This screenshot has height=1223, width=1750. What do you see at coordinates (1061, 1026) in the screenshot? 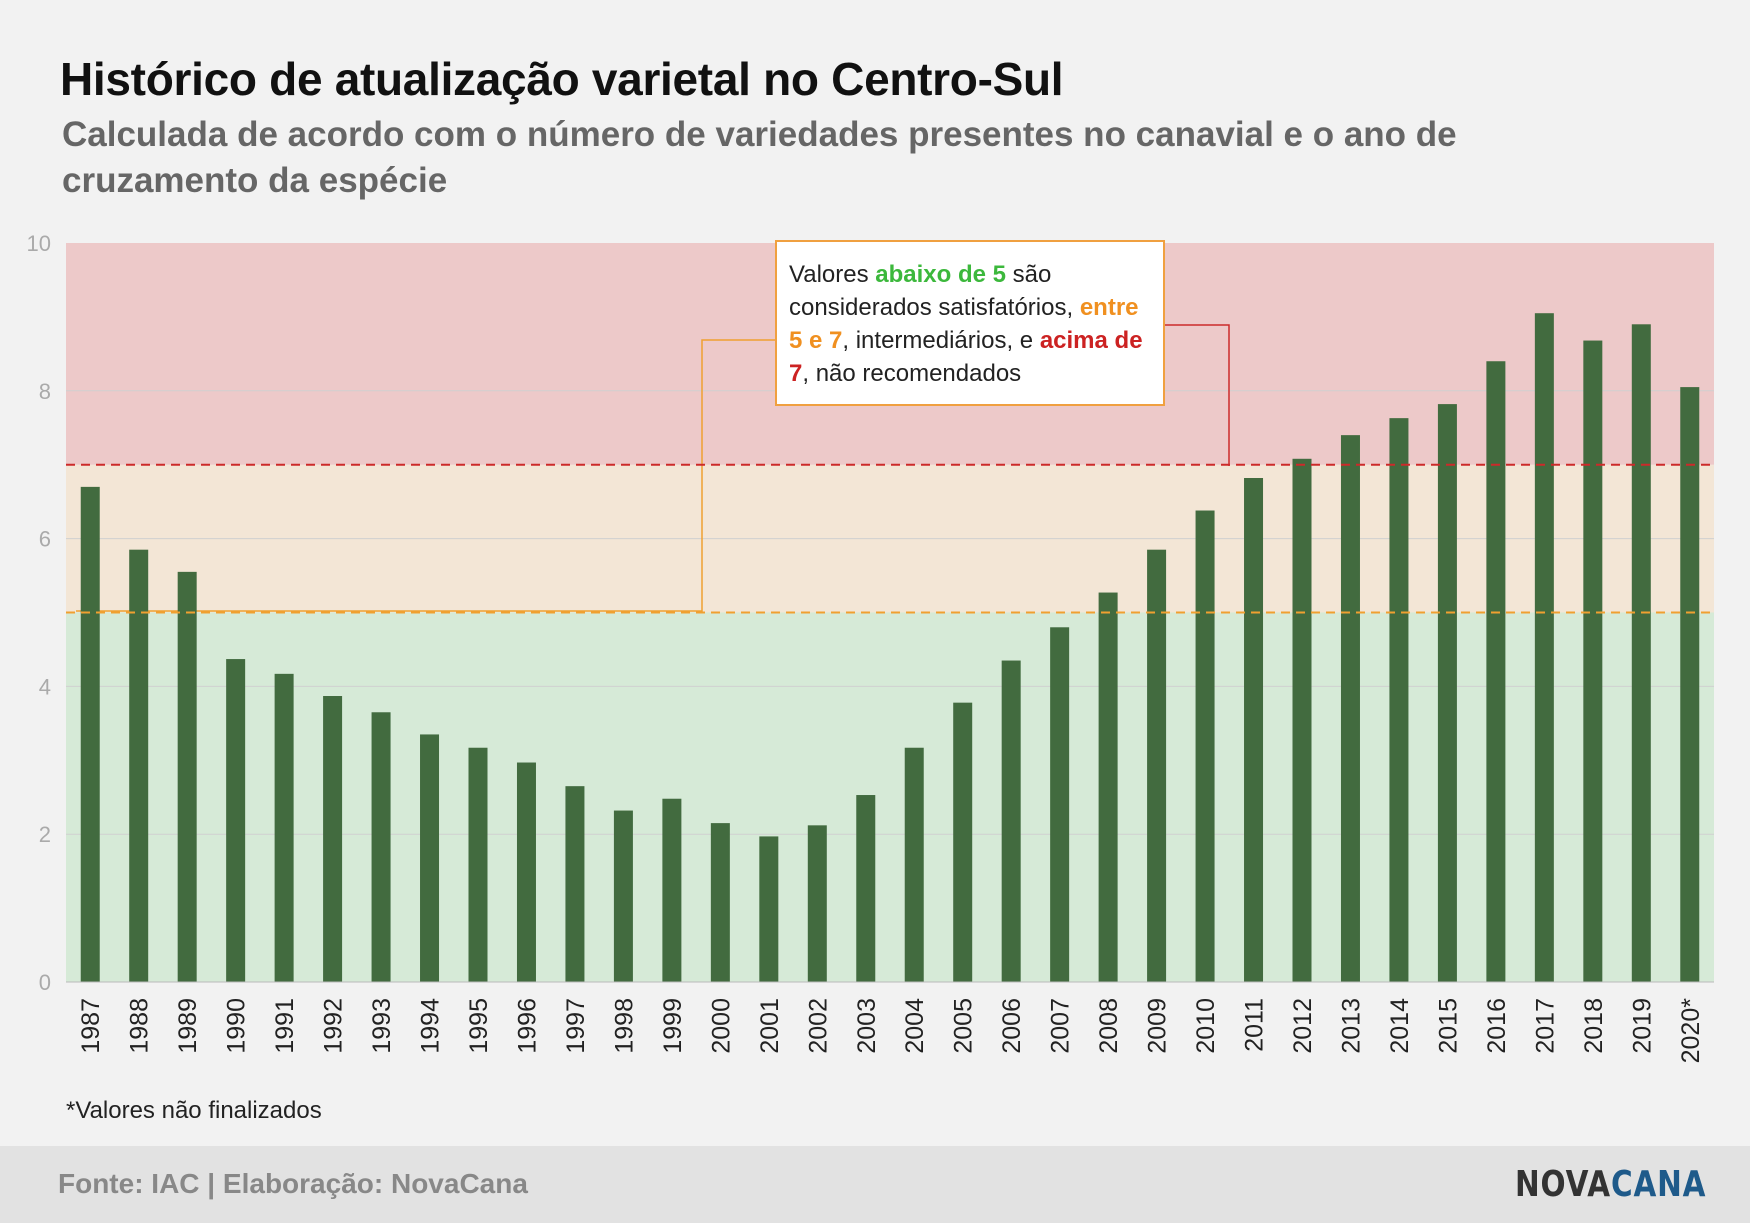
I see `x-tick-label: 2007` at bounding box center [1061, 1026].